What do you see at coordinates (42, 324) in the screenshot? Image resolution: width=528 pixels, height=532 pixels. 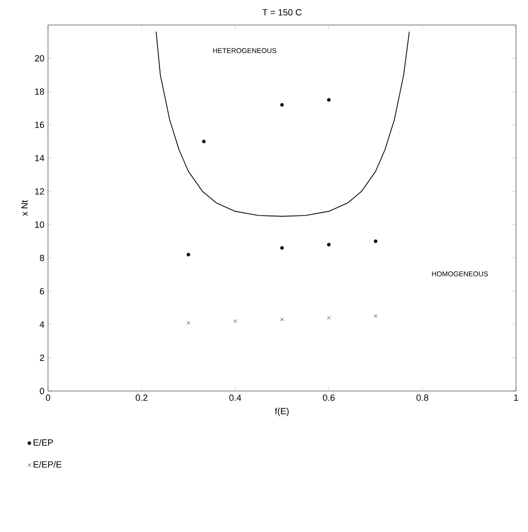 I see `y-tick-label: 4` at bounding box center [42, 324].